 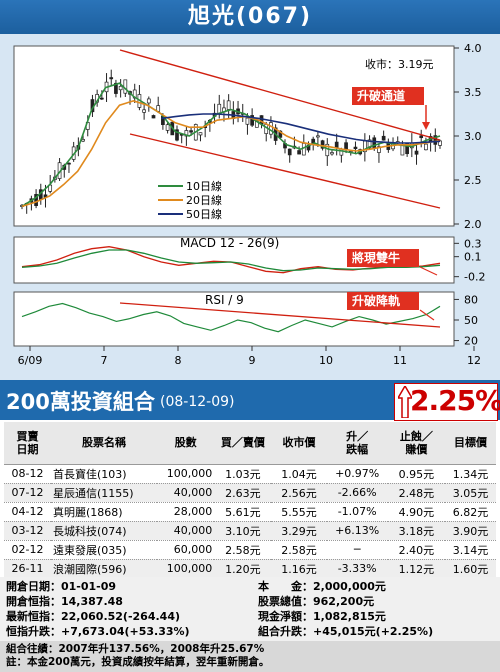 I want to click on table-cell: 03-12, so click(x=27, y=531).